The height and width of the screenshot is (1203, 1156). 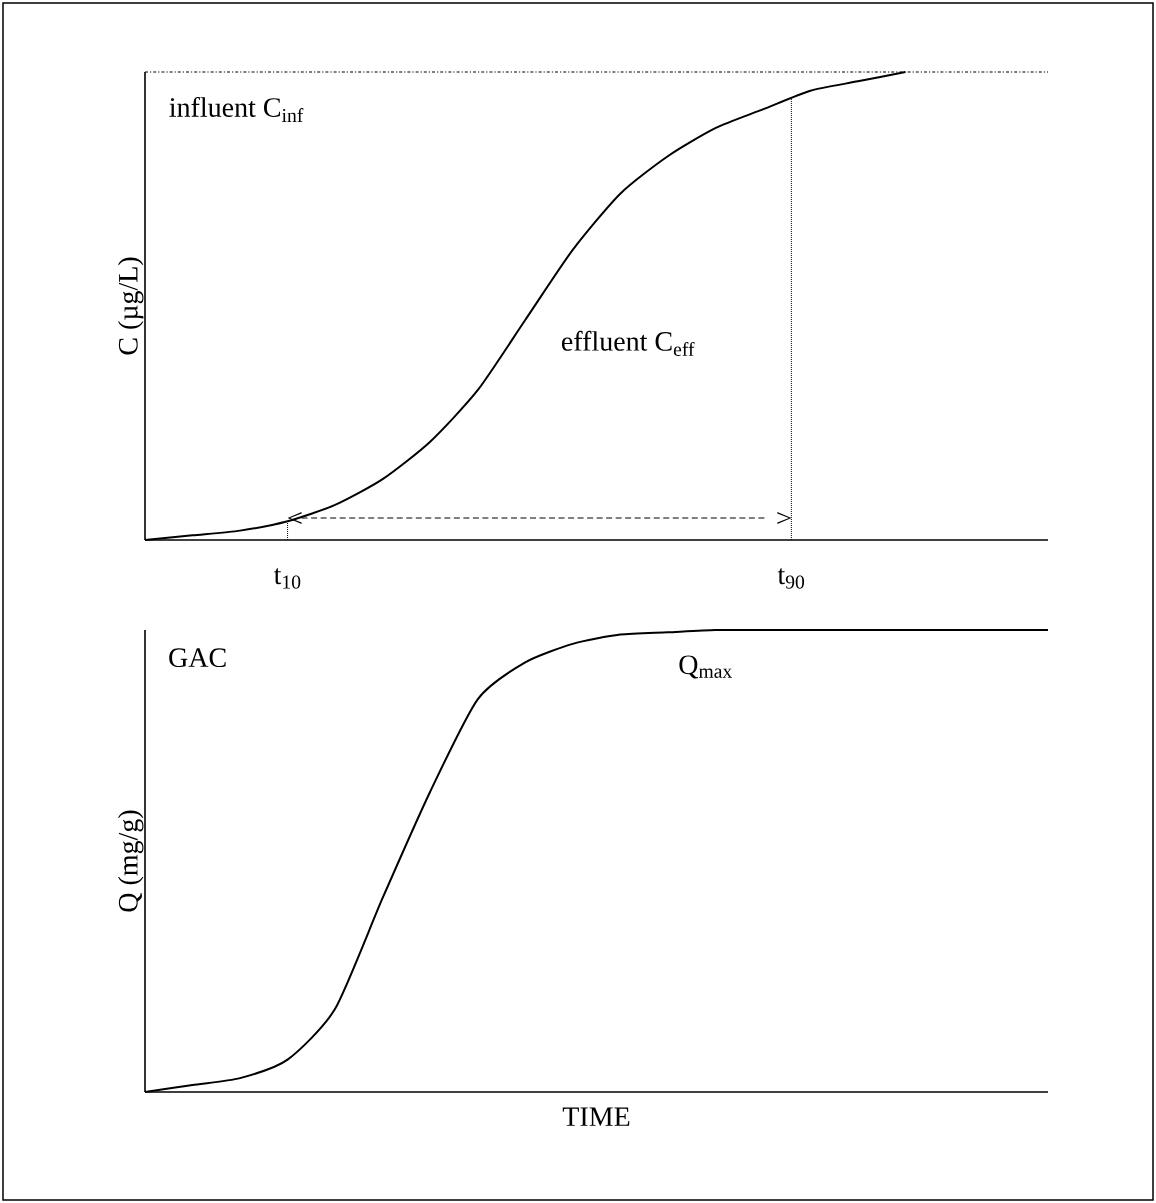 What do you see at coordinates (596, 1116) in the screenshot?
I see `x-axis-title: TIME` at bounding box center [596, 1116].